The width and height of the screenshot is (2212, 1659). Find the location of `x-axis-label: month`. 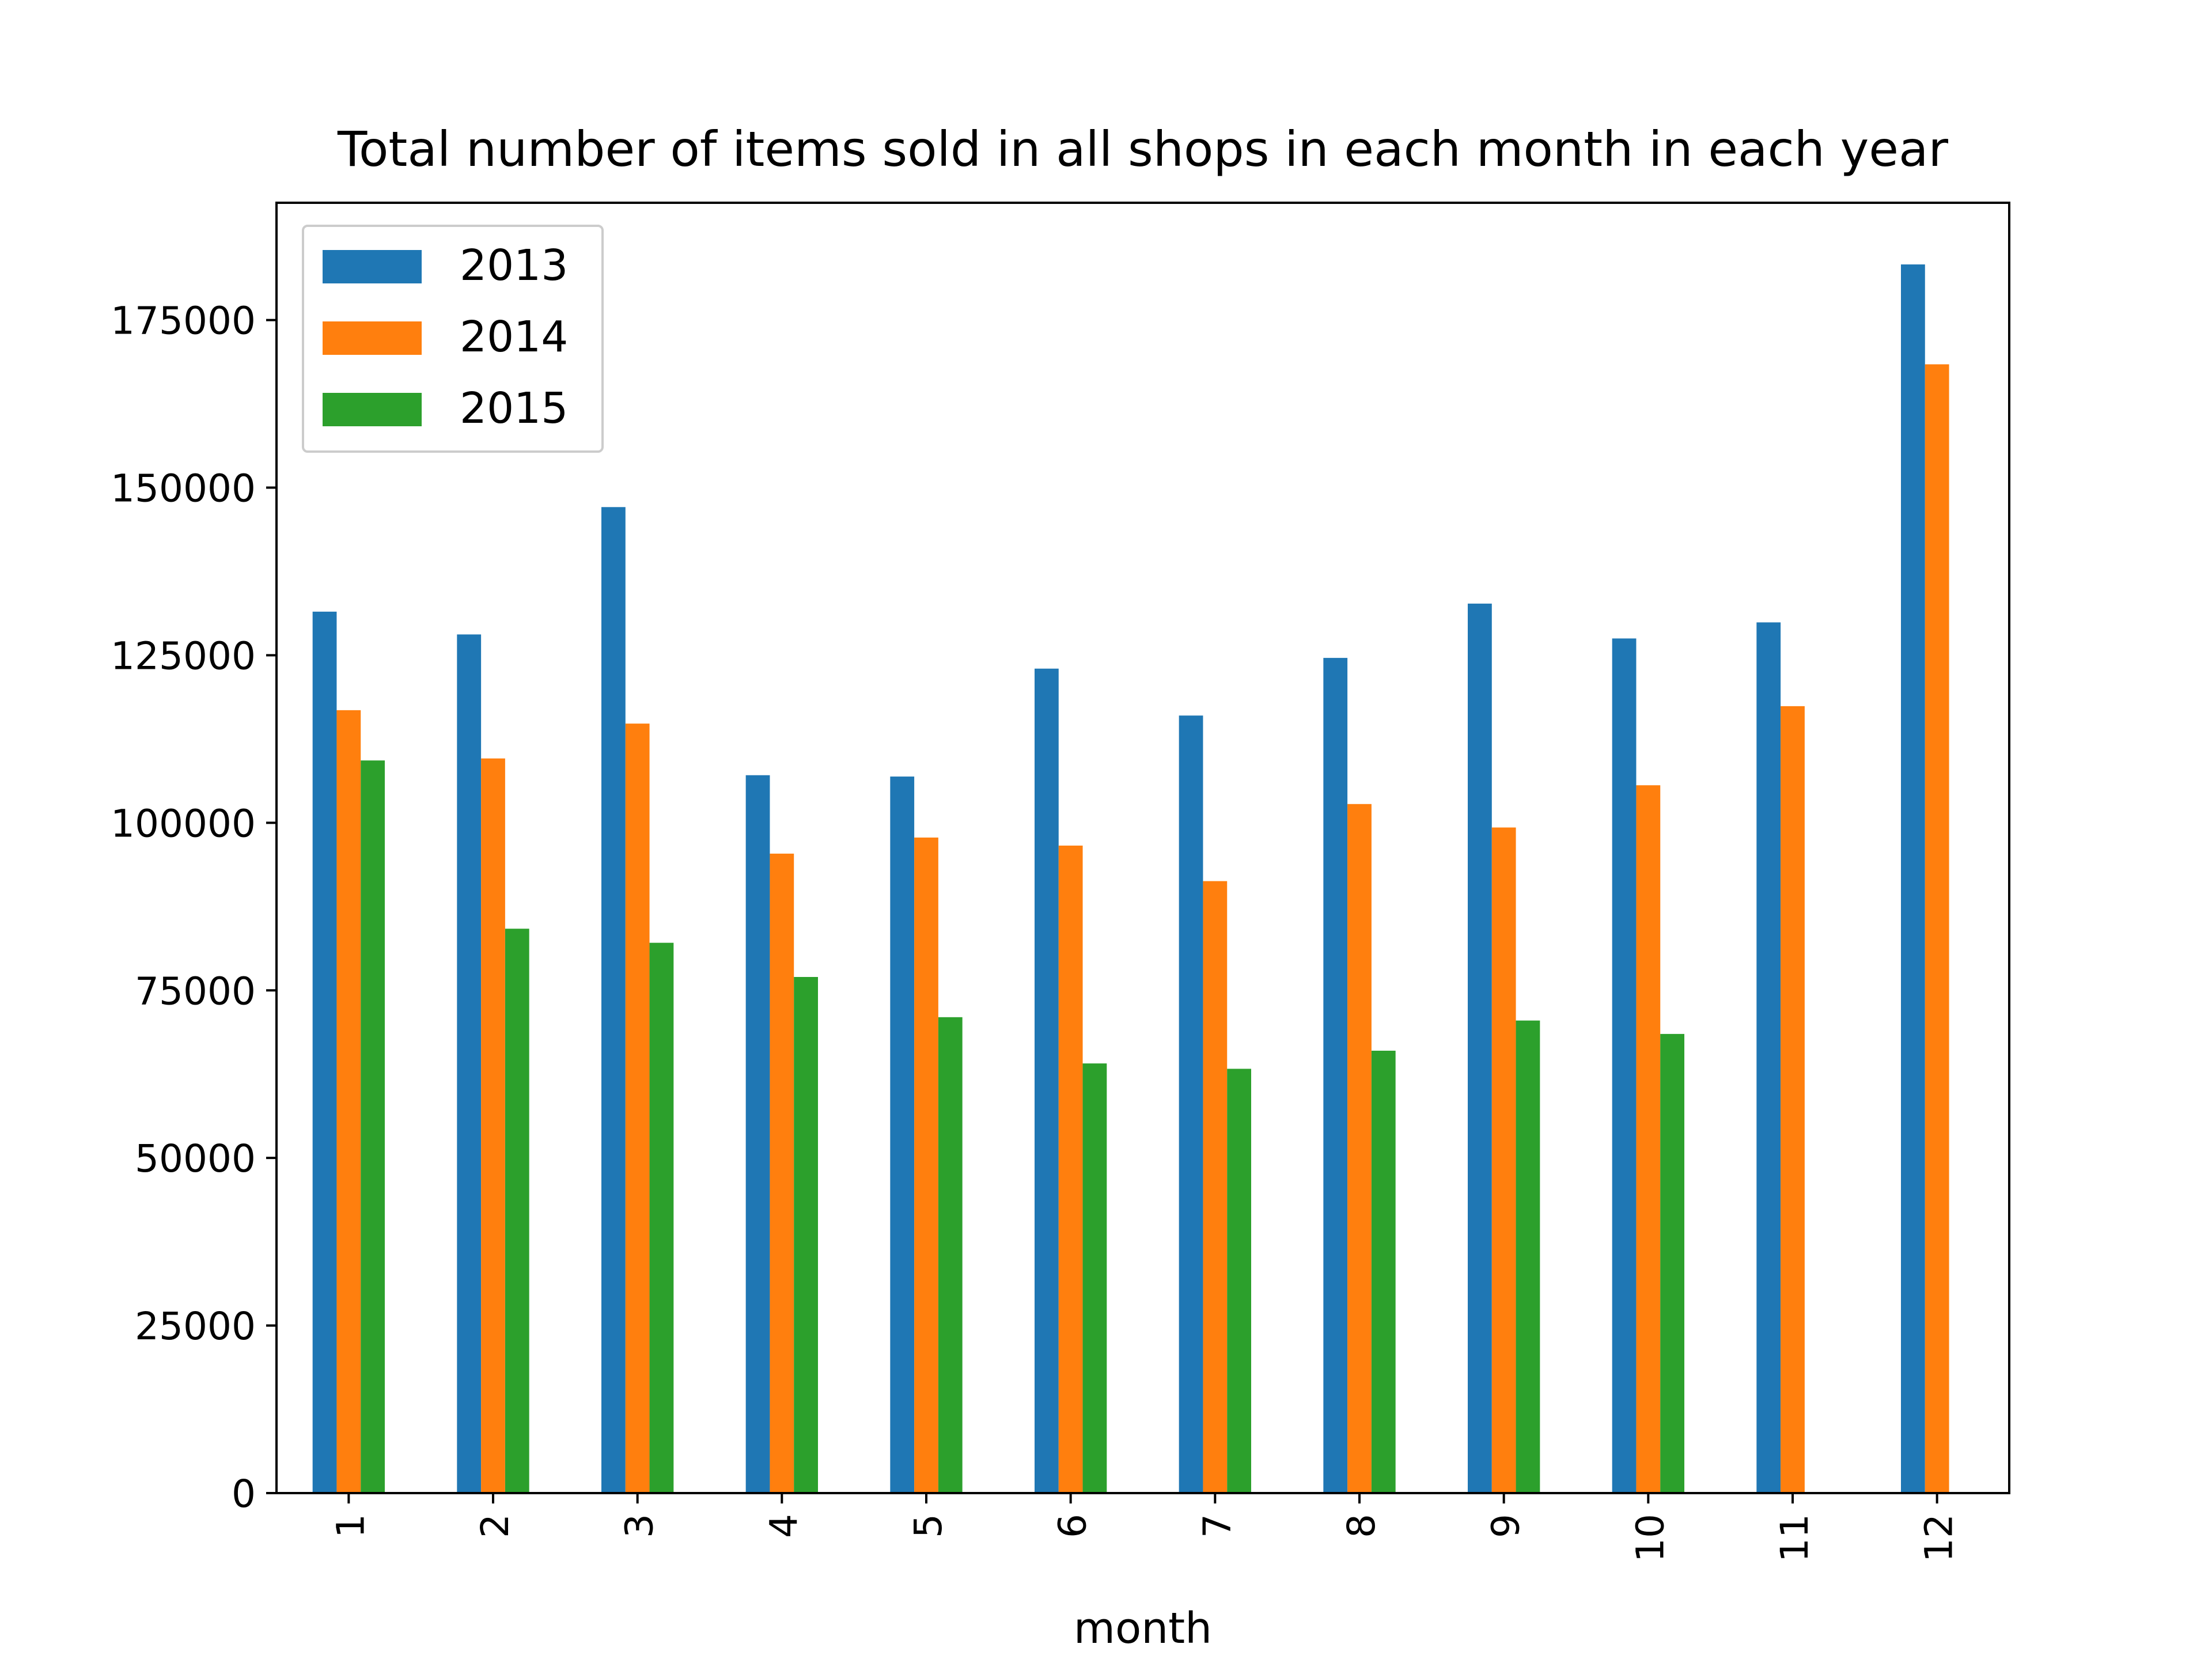

x-axis-label: month is located at coordinates (1143, 1628).